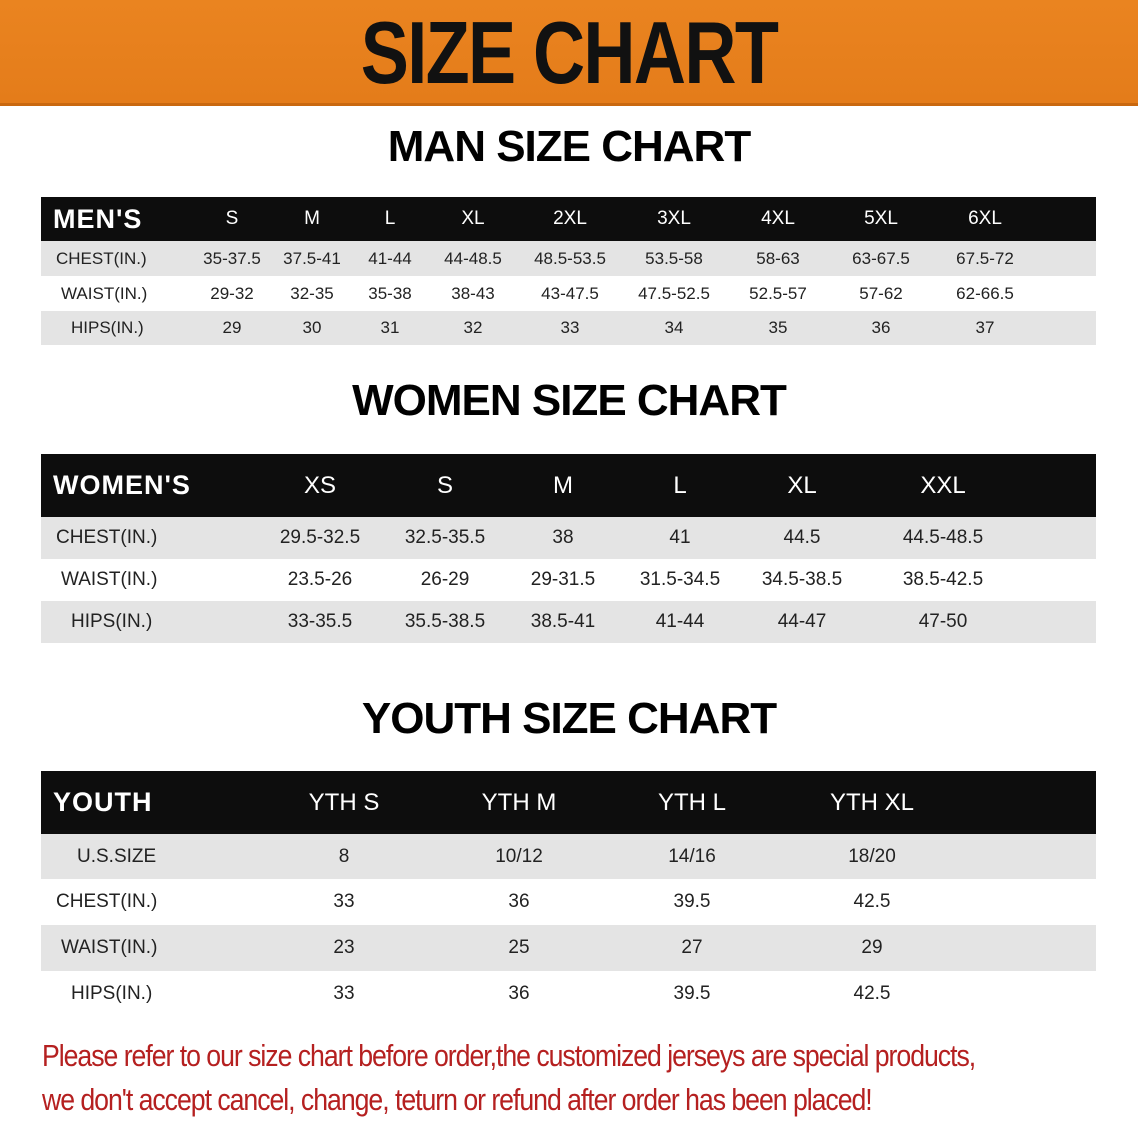 The width and height of the screenshot is (1138, 1132). Describe the element at coordinates (320, 537) in the screenshot. I see `table-cell: 29.5-32.5` at that location.